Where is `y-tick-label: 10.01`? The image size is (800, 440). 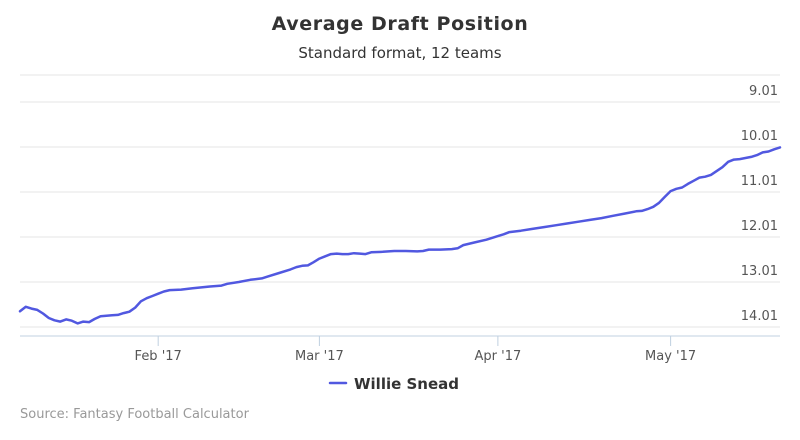 y-tick-label: 10.01 is located at coordinates (759, 136).